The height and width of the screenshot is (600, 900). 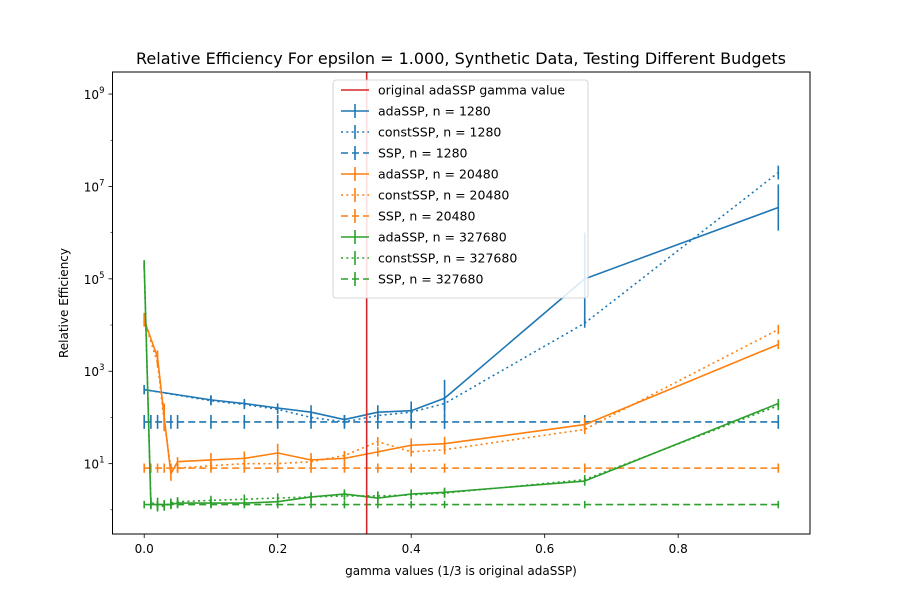 What do you see at coordinates (443, 195) in the screenshot?
I see `legend-label: constSSP, n = 20480` at bounding box center [443, 195].